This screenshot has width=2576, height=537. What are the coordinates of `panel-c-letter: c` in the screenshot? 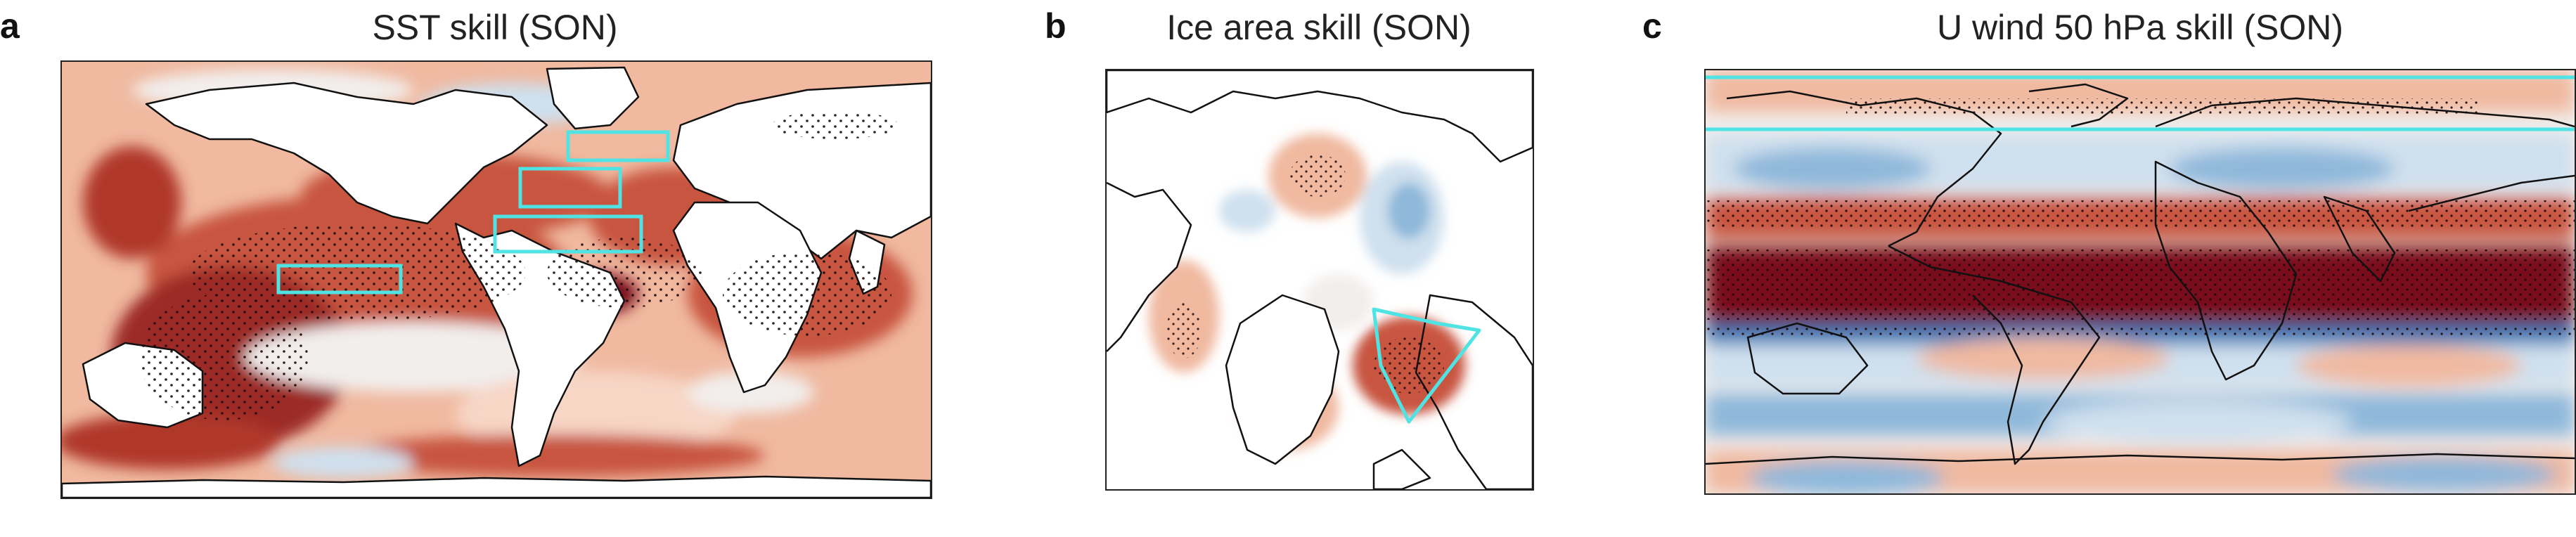 It's located at (1652, 26).